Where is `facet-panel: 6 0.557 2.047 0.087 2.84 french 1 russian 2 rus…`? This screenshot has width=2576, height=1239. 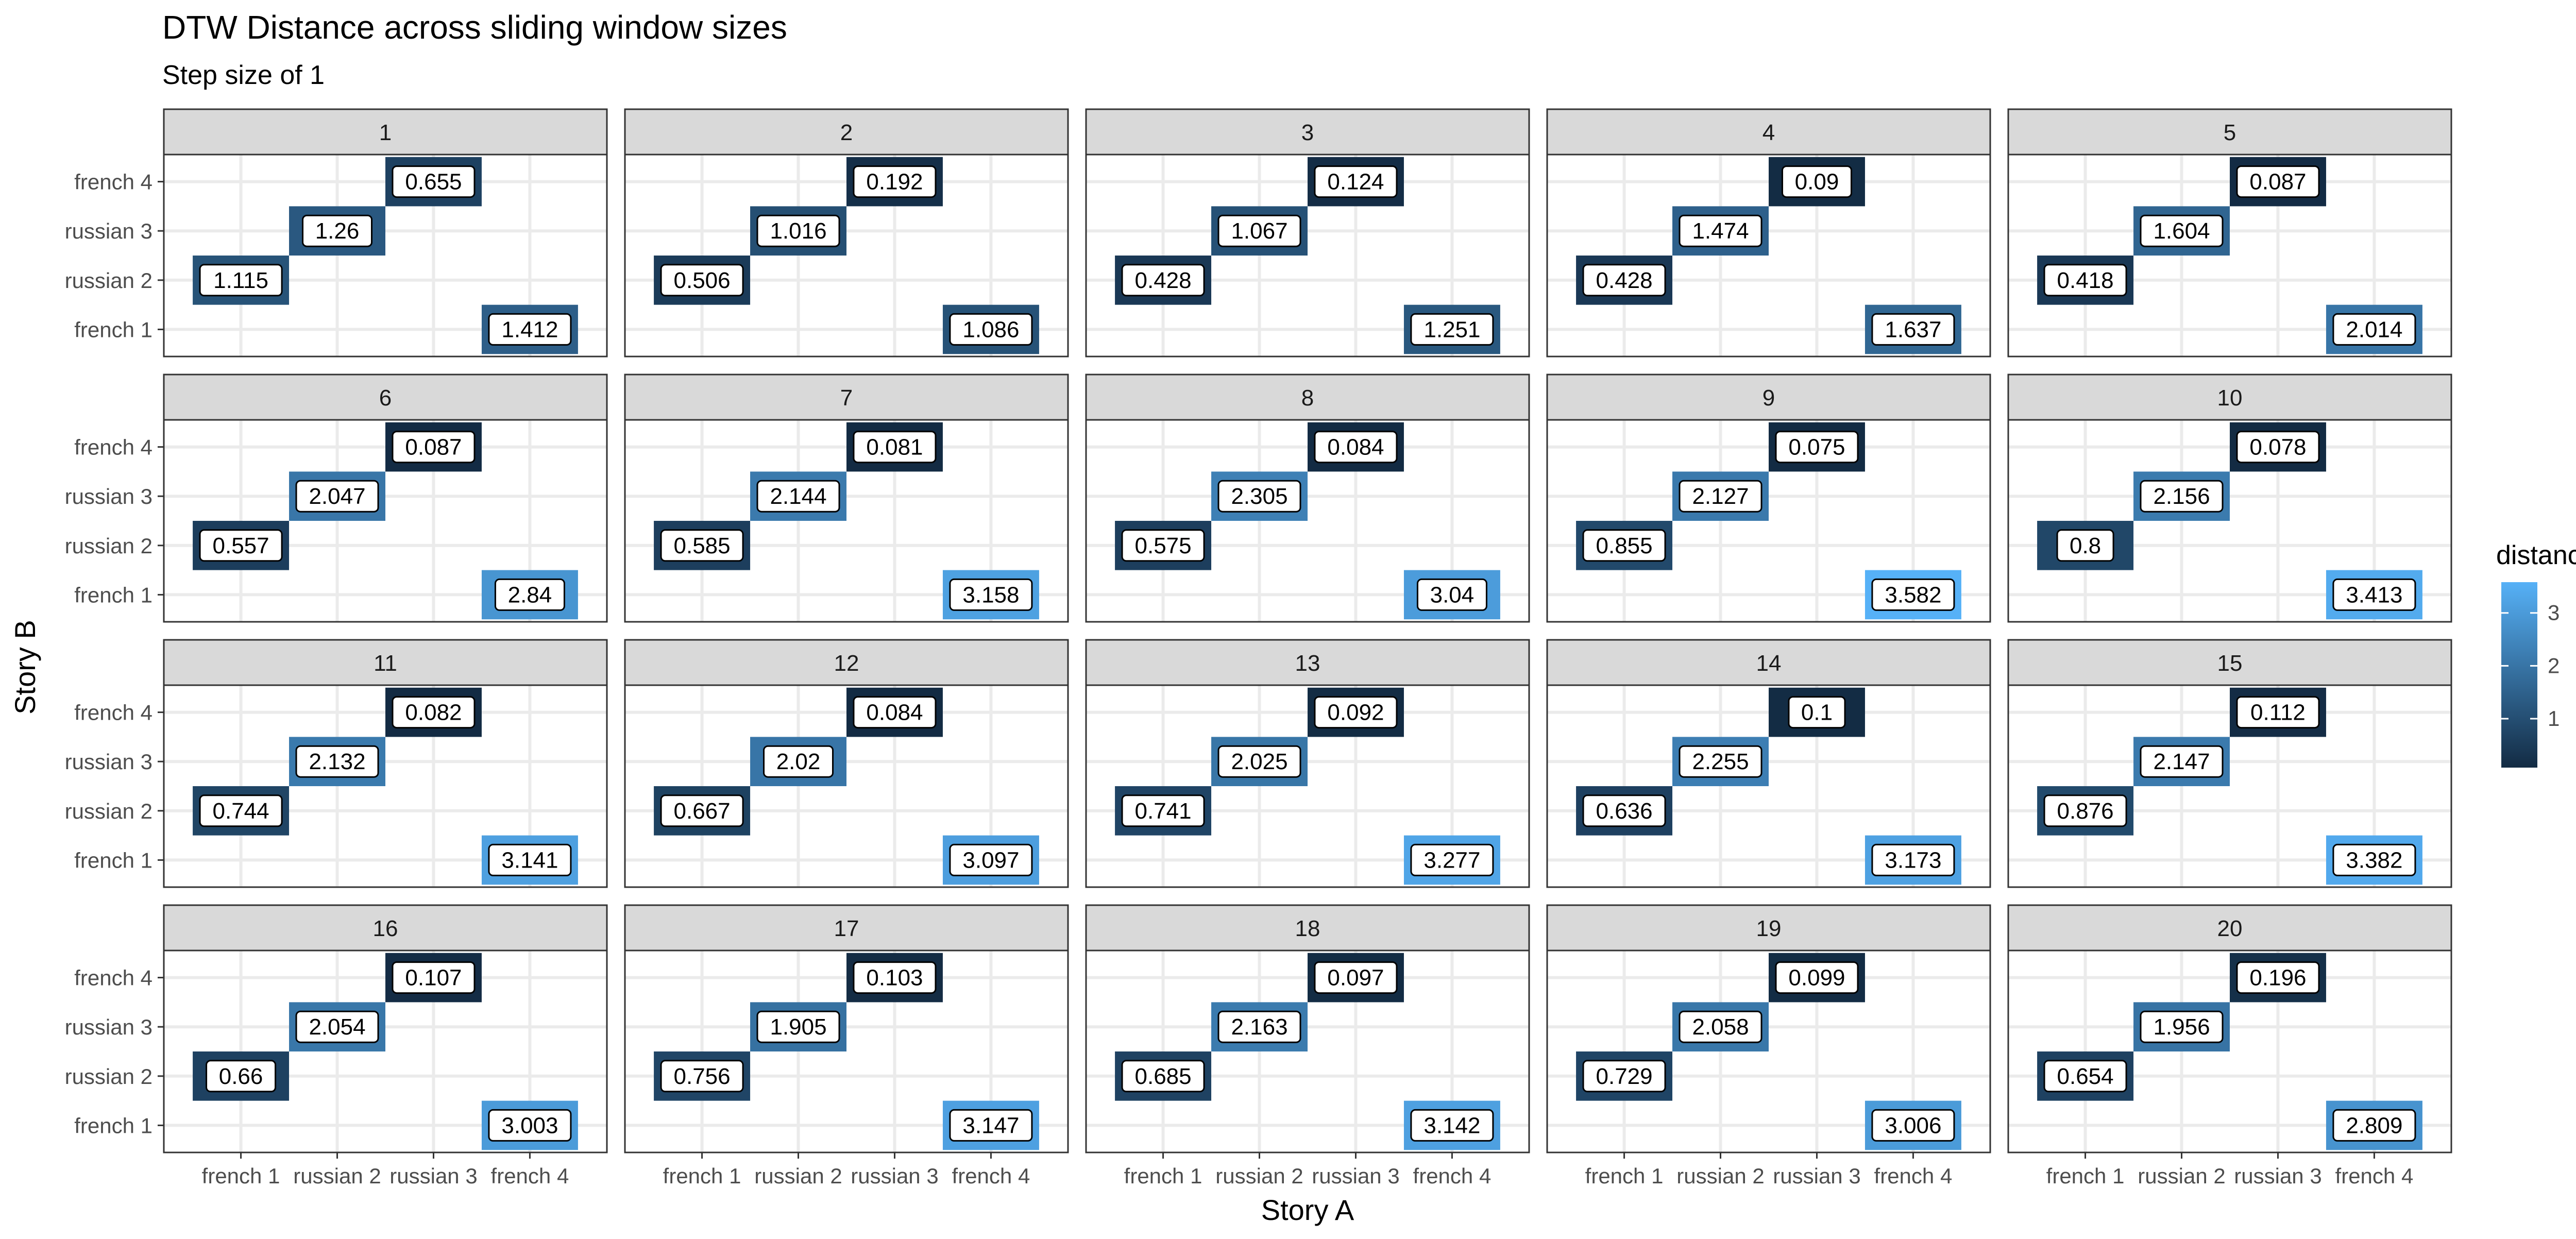
facet-panel: 6 0.557 2.047 0.087 2.84 french 1 russian 2 rus… is located at coordinates (336, 498).